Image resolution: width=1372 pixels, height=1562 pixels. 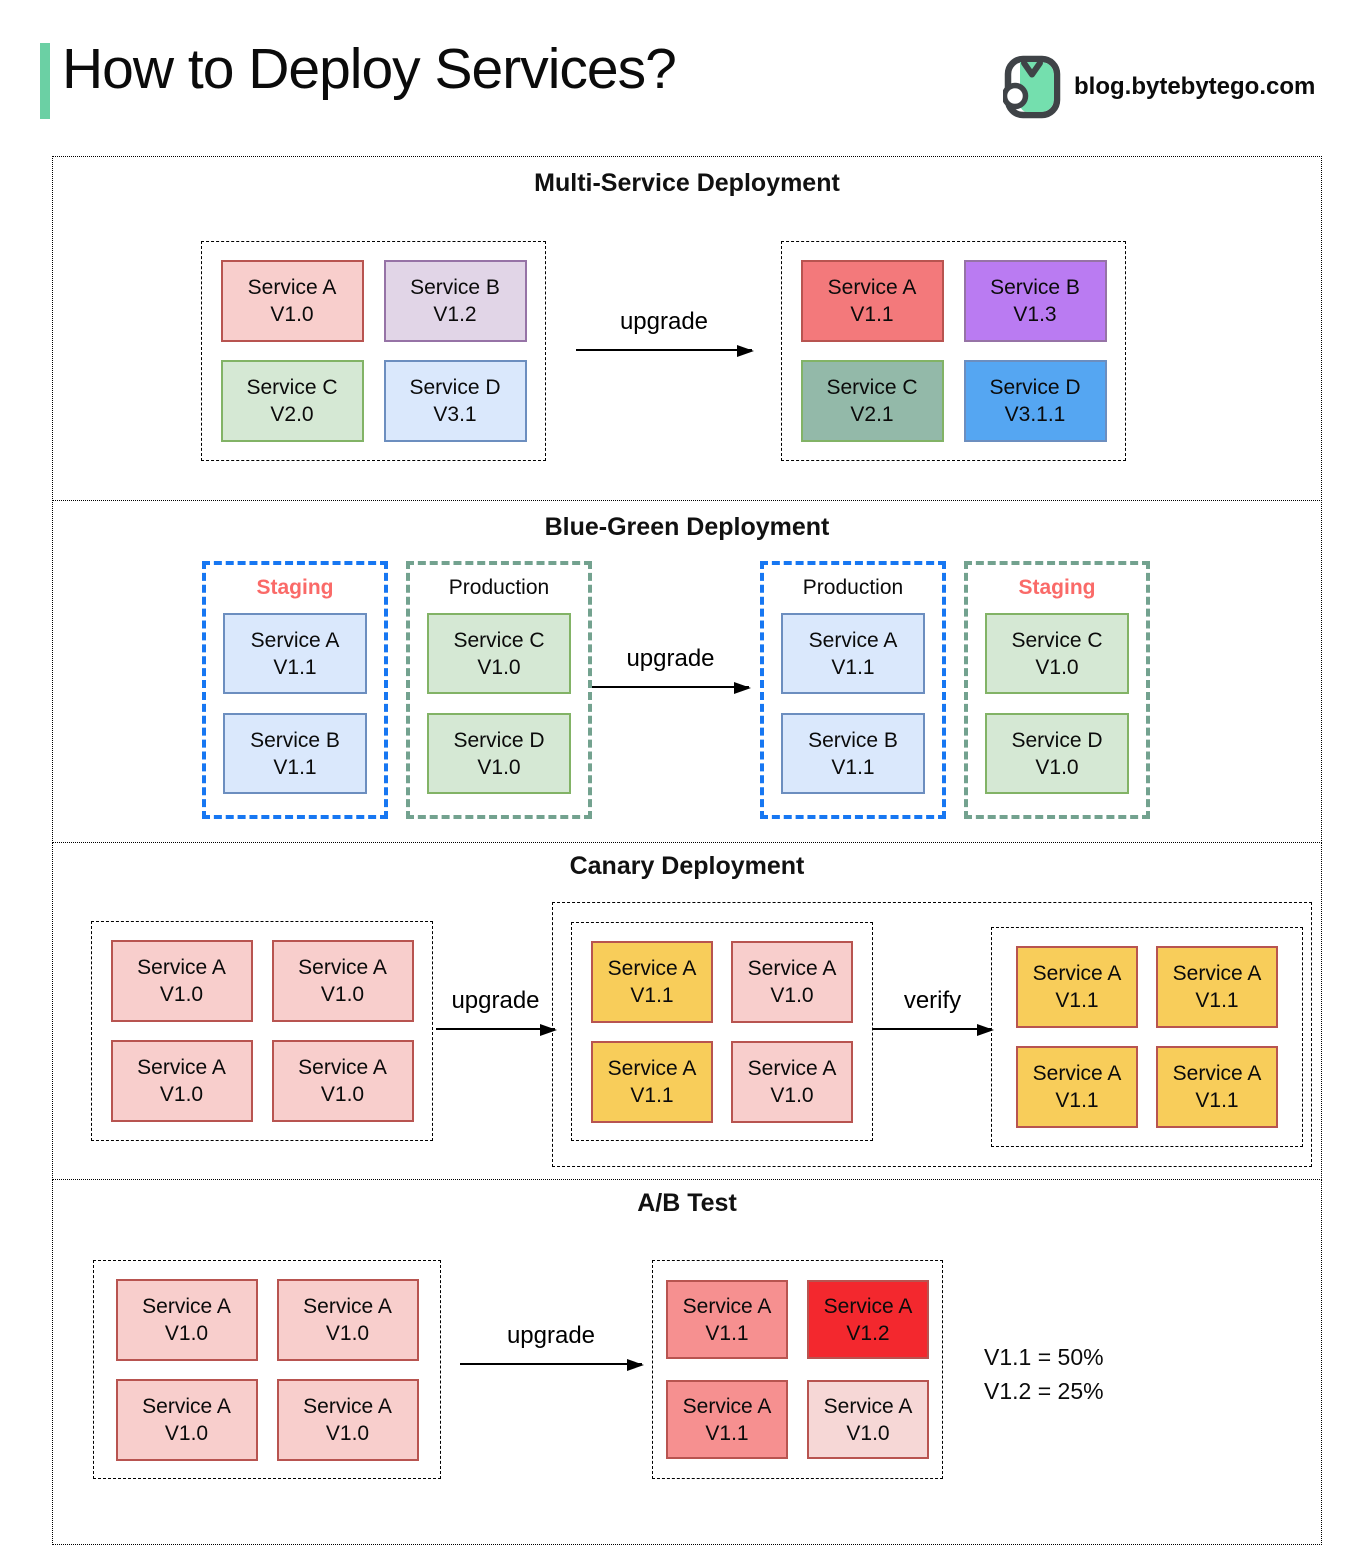 What do you see at coordinates (455, 301) in the screenshot?
I see `service-box: Service B V1.2` at bounding box center [455, 301].